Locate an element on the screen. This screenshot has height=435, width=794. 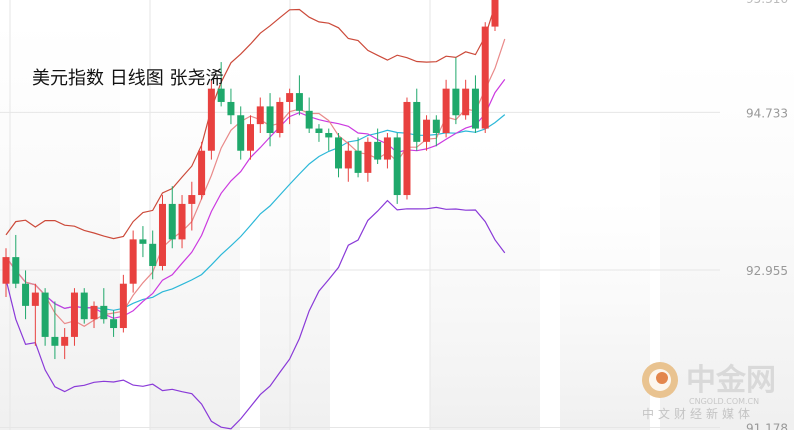
y-tick-label-0: 94.733 is located at coordinates (767, 113).